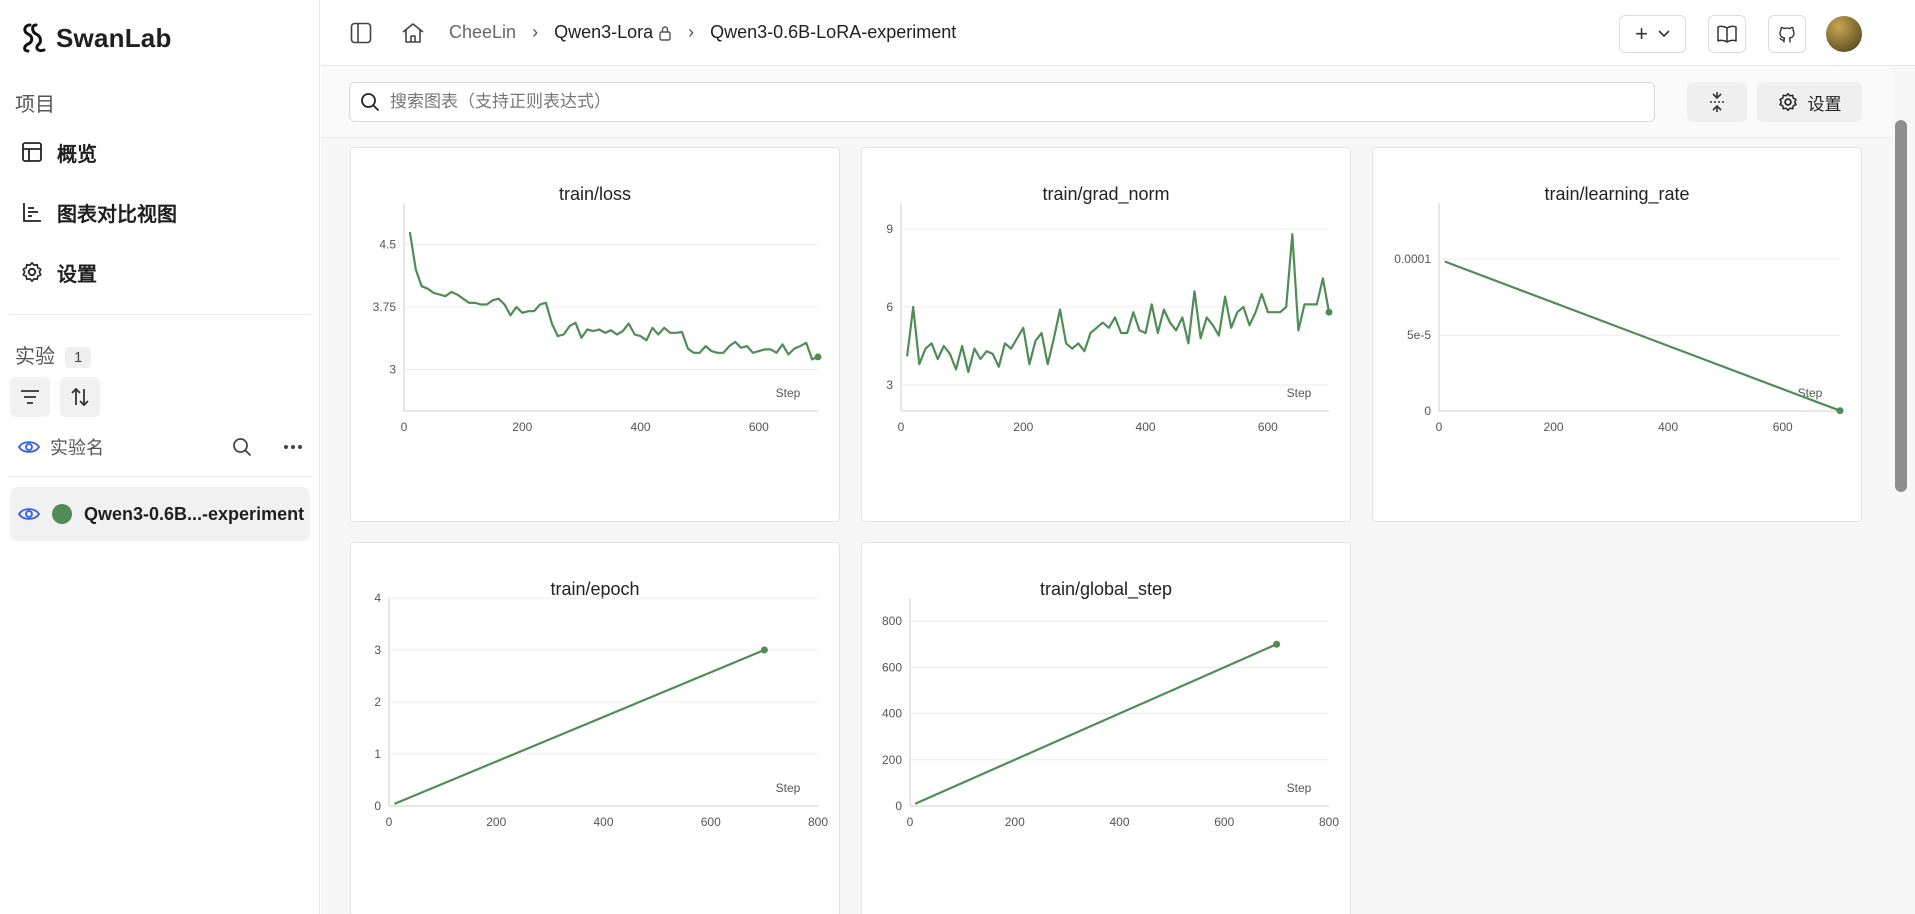 Image resolution: width=1915 pixels, height=914 pixels. I want to click on chart-card-train-epoch: train/epoch 0 1 2 3 4 0 200 400 600 800 Step, so click(595, 728).